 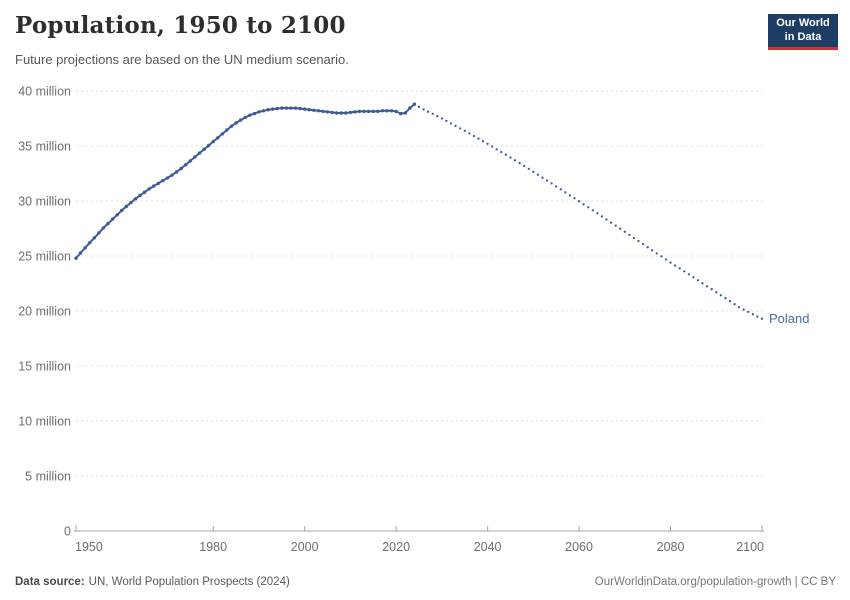 I want to click on y-axis-tick-label: 40 million, so click(x=44, y=92).